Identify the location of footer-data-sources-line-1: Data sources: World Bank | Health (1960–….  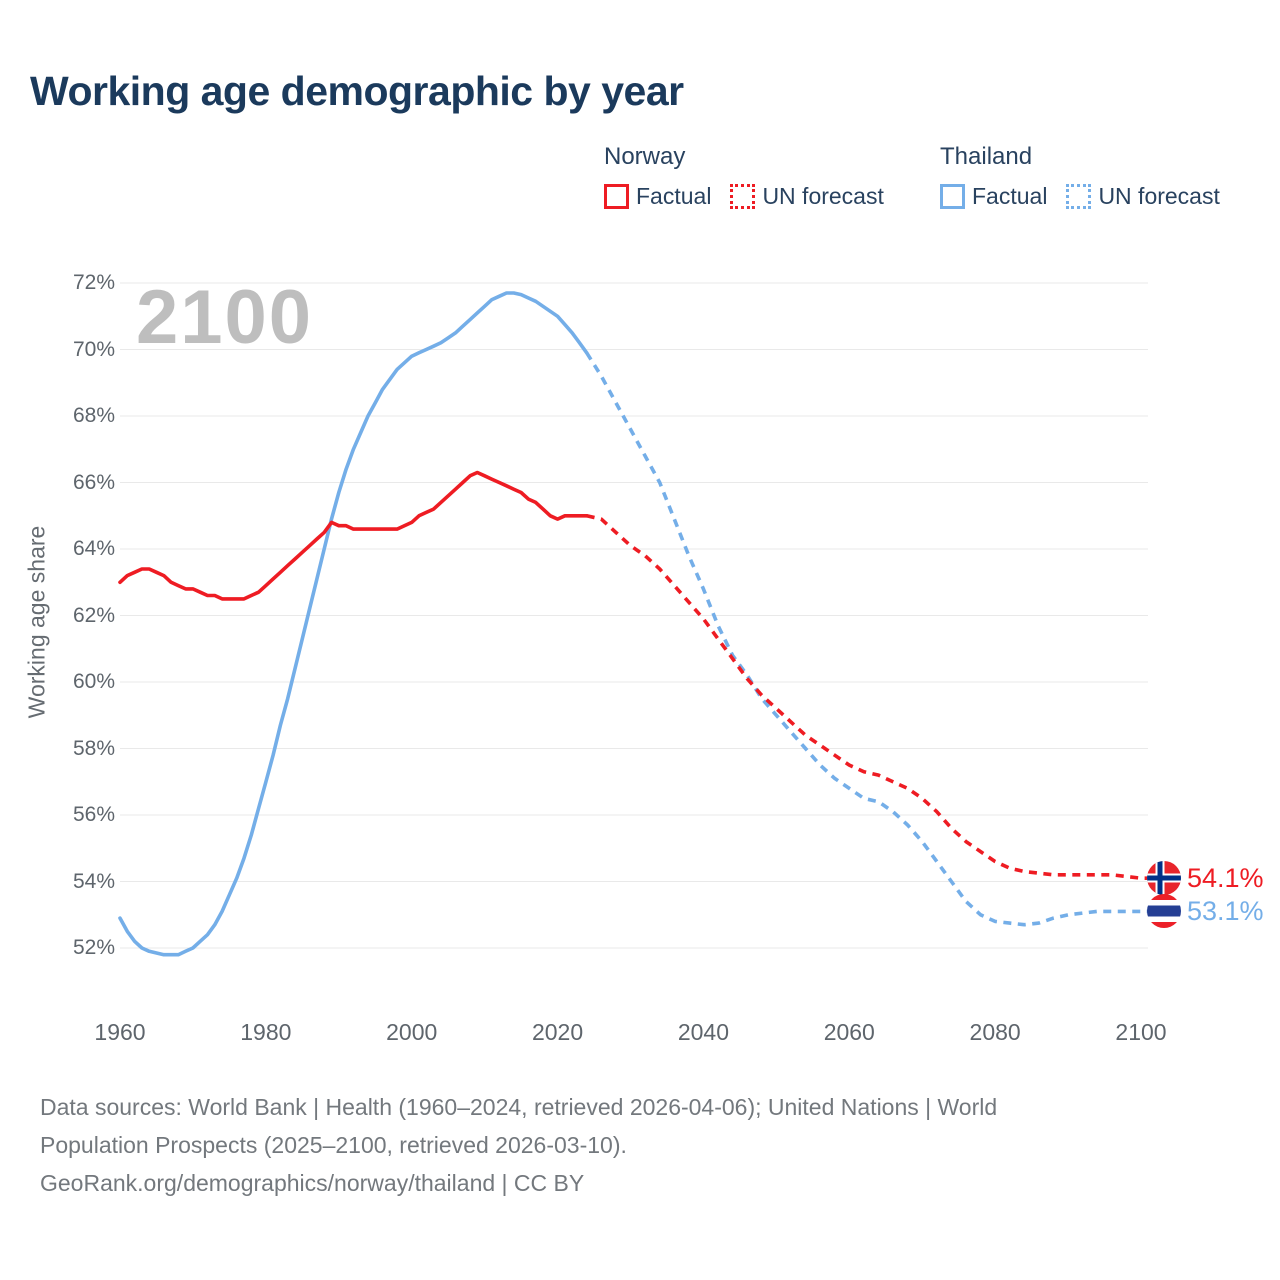
(519, 1107).